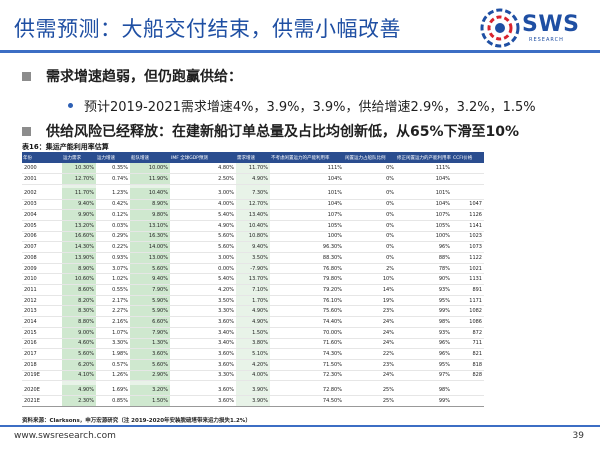 This screenshot has height=450, width=600. What do you see at coordinates (253, 290) in the screenshot?
I see `table-cell: 7.10%` at bounding box center [253, 290].